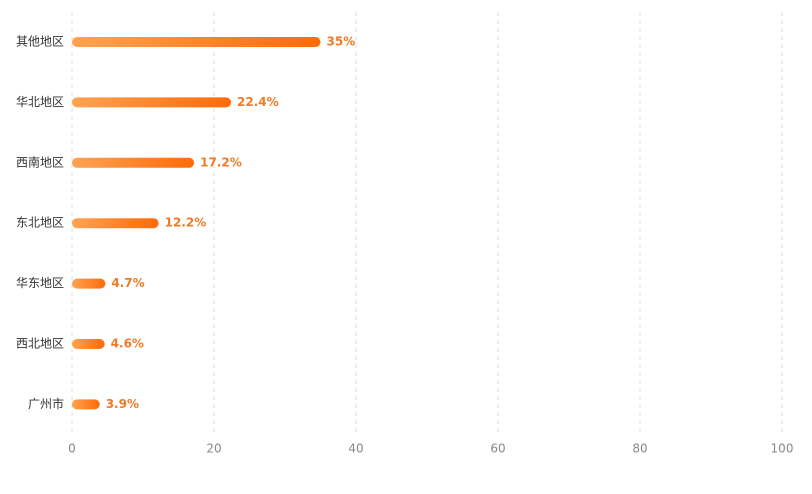 This screenshot has width=812, height=494. I want to click on category-label: 西南地区, so click(40, 161).